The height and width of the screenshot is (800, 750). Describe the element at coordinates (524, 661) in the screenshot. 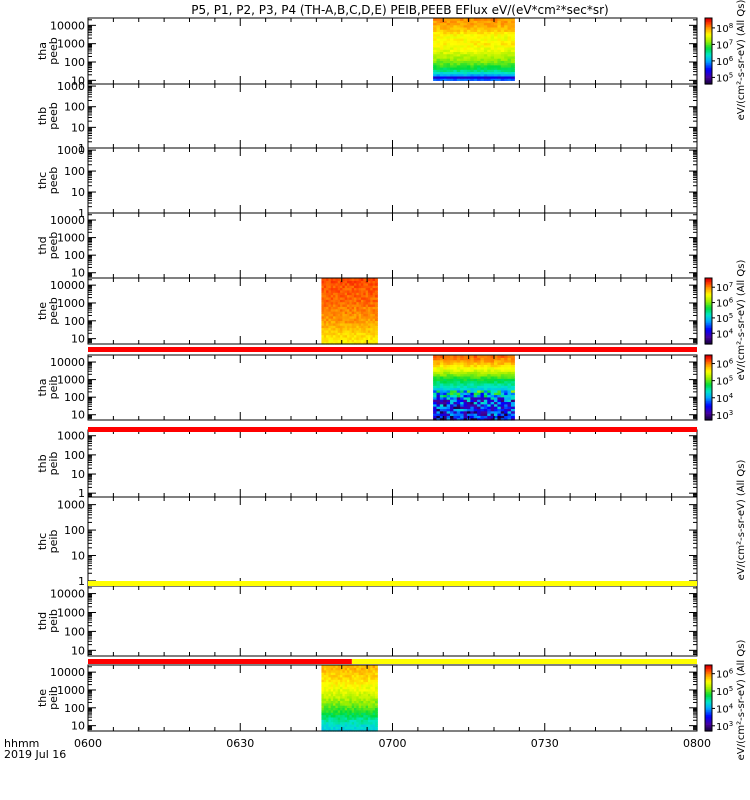

I see `status-bar-yellow` at that location.